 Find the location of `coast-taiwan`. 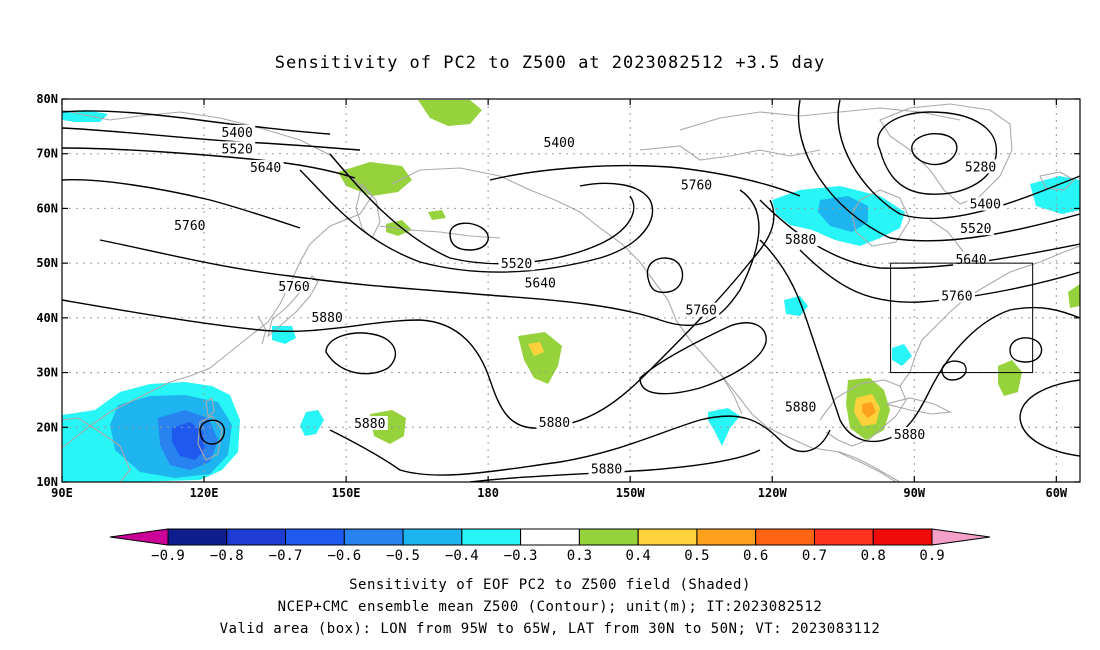

coast-taiwan is located at coordinates (210, 407).